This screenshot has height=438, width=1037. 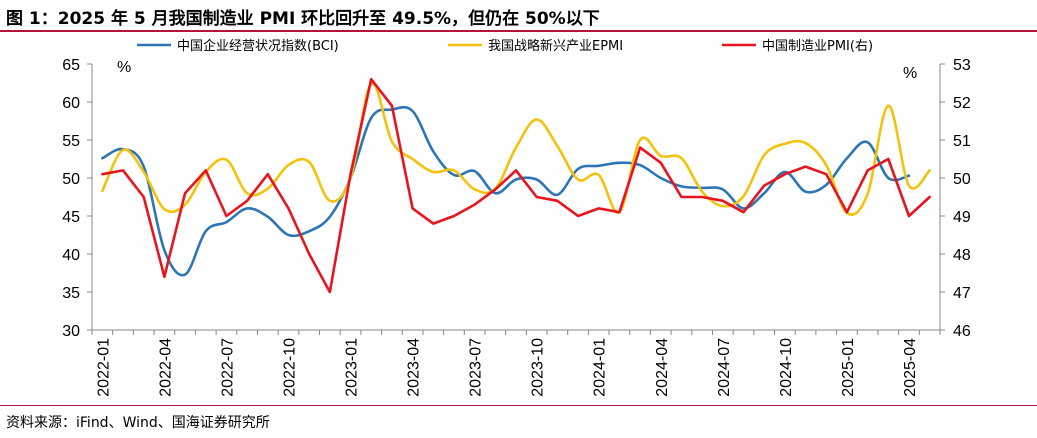 What do you see at coordinates (258, 46) in the screenshot?
I see `legend-label: 中国企业经营状况指数(BCI)` at bounding box center [258, 46].